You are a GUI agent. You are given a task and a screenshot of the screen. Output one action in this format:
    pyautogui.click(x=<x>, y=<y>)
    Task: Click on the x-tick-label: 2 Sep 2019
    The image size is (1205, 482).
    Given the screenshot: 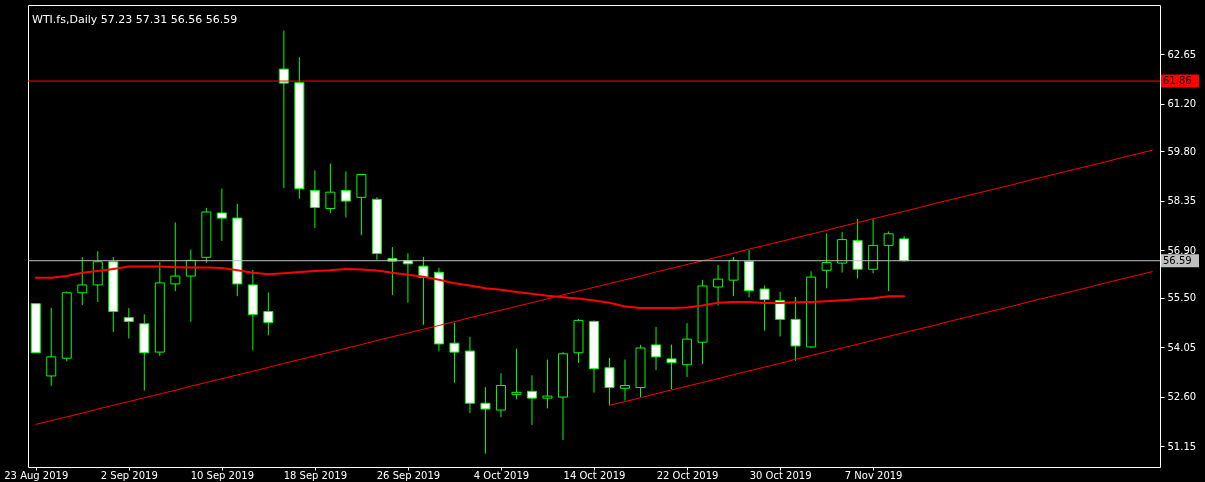 What is the action you would take?
    pyautogui.click(x=129, y=475)
    